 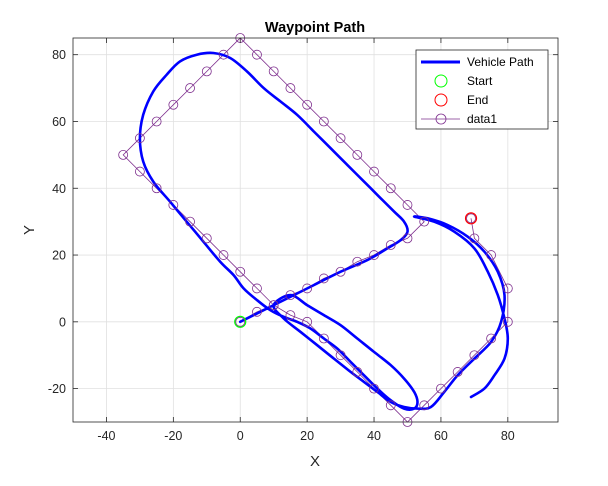 I want to click on x-tick-label: 0, so click(x=240, y=436).